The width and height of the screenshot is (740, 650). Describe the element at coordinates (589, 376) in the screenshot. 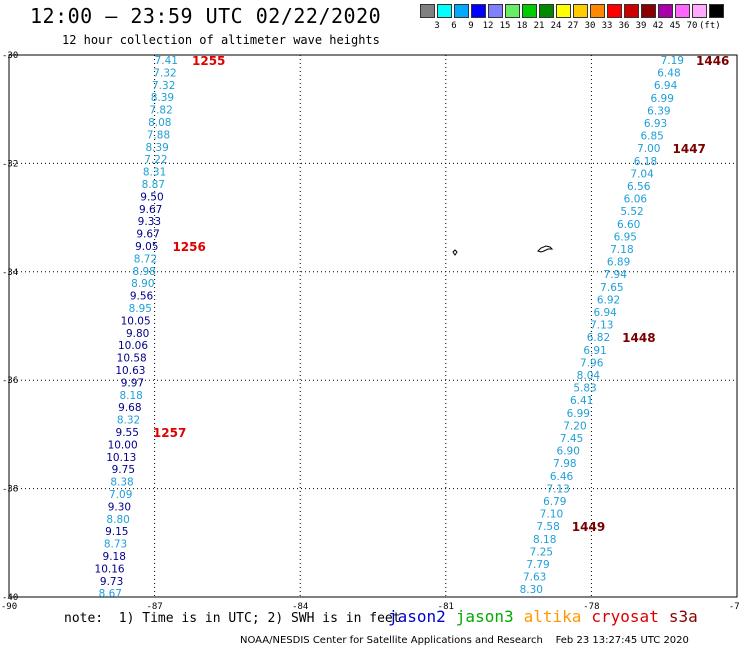

I see `wave-height-label: 8.04` at that location.